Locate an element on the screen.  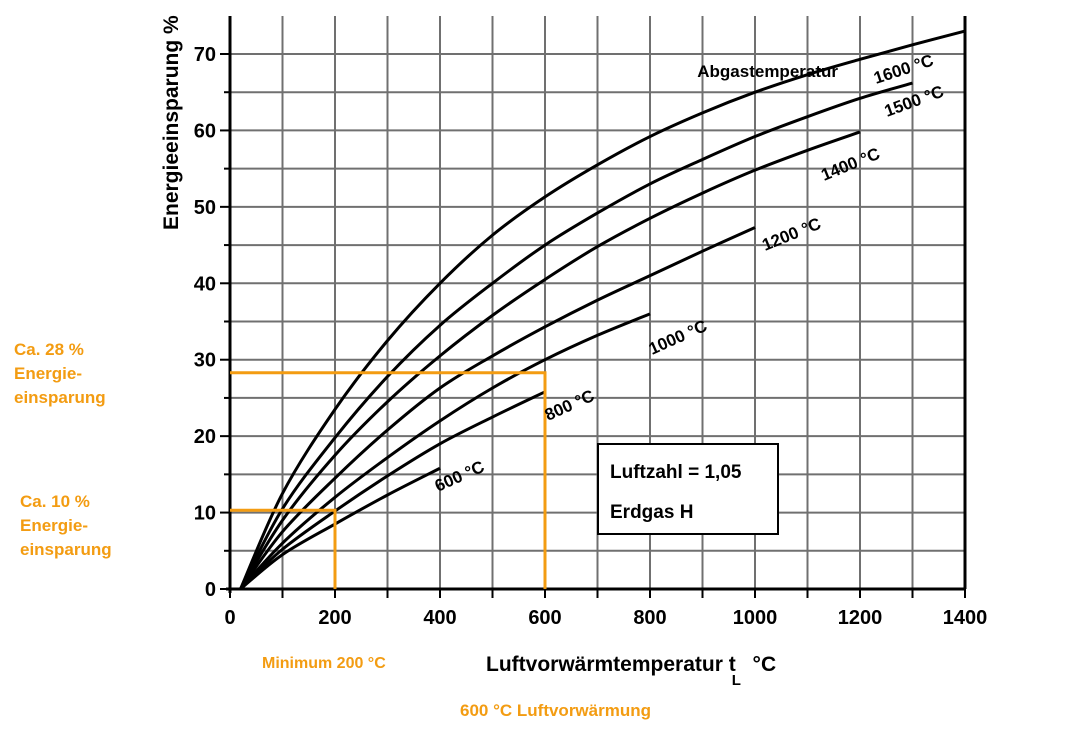
x-axis-label-main: Luftvorwärmtemperatur t is located at coordinates (611, 664).